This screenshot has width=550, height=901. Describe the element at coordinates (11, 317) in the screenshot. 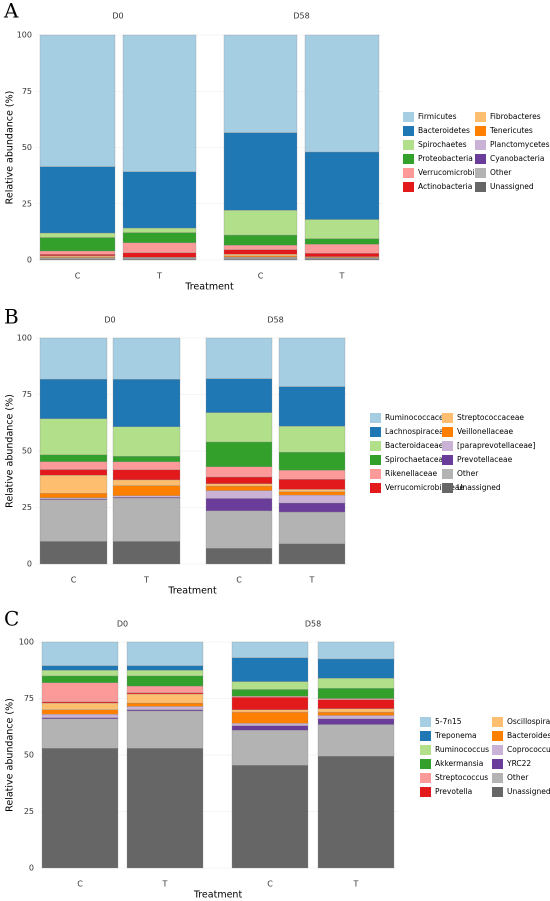

I see `panel-label: B` at that location.